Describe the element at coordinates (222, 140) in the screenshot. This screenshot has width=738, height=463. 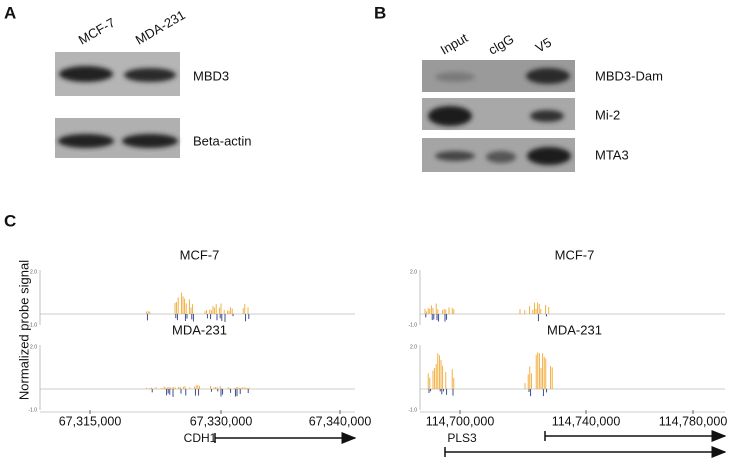
I see `blot-label: Beta-actin` at that location.